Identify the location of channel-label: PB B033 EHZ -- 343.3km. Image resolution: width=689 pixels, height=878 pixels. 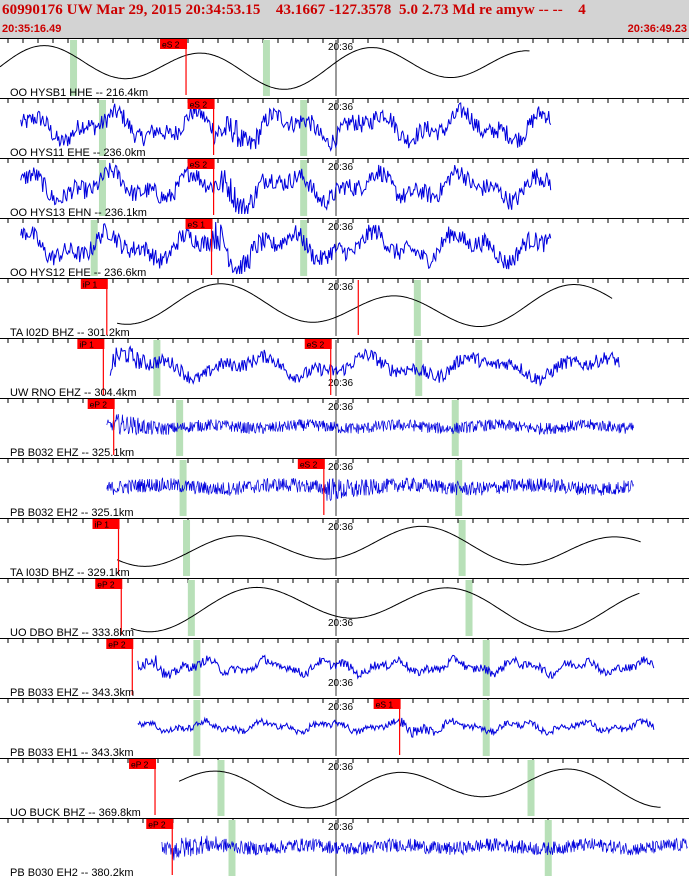
(72, 693).